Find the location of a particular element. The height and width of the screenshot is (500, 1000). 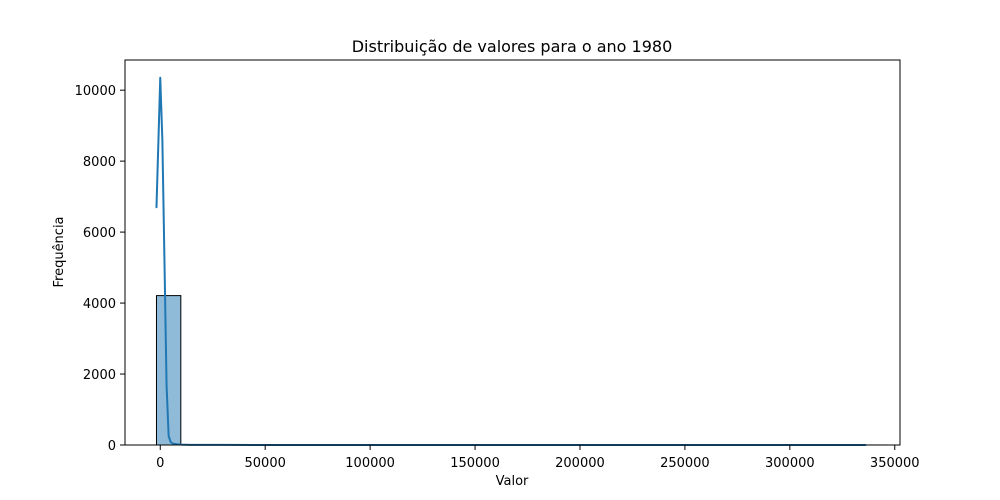

x-tick-label: 300000 is located at coordinates (790, 463).